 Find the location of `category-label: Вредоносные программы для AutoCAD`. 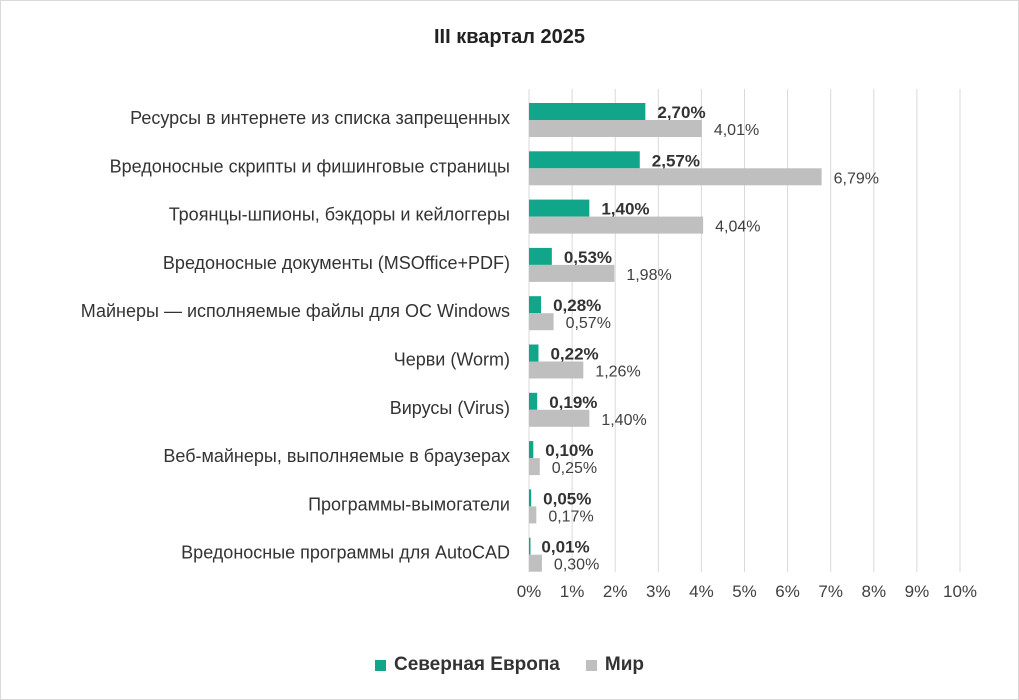

category-label: Вредоносные программы для AutoCAD is located at coordinates (345, 553).